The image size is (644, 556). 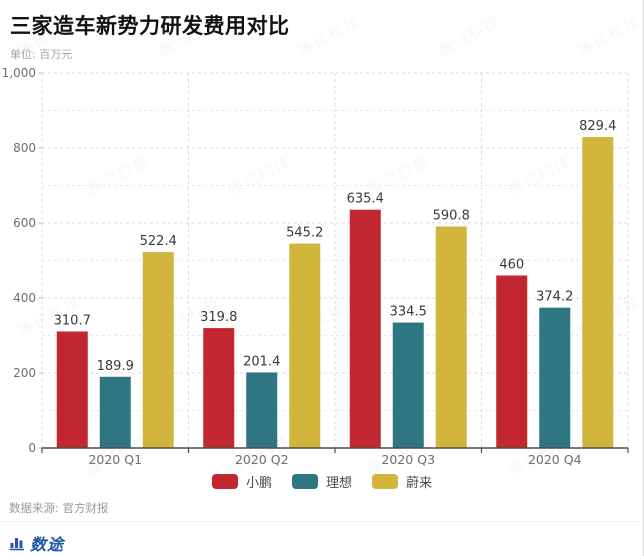 I want to click on legend-label: 小鹏, so click(x=258, y=483).